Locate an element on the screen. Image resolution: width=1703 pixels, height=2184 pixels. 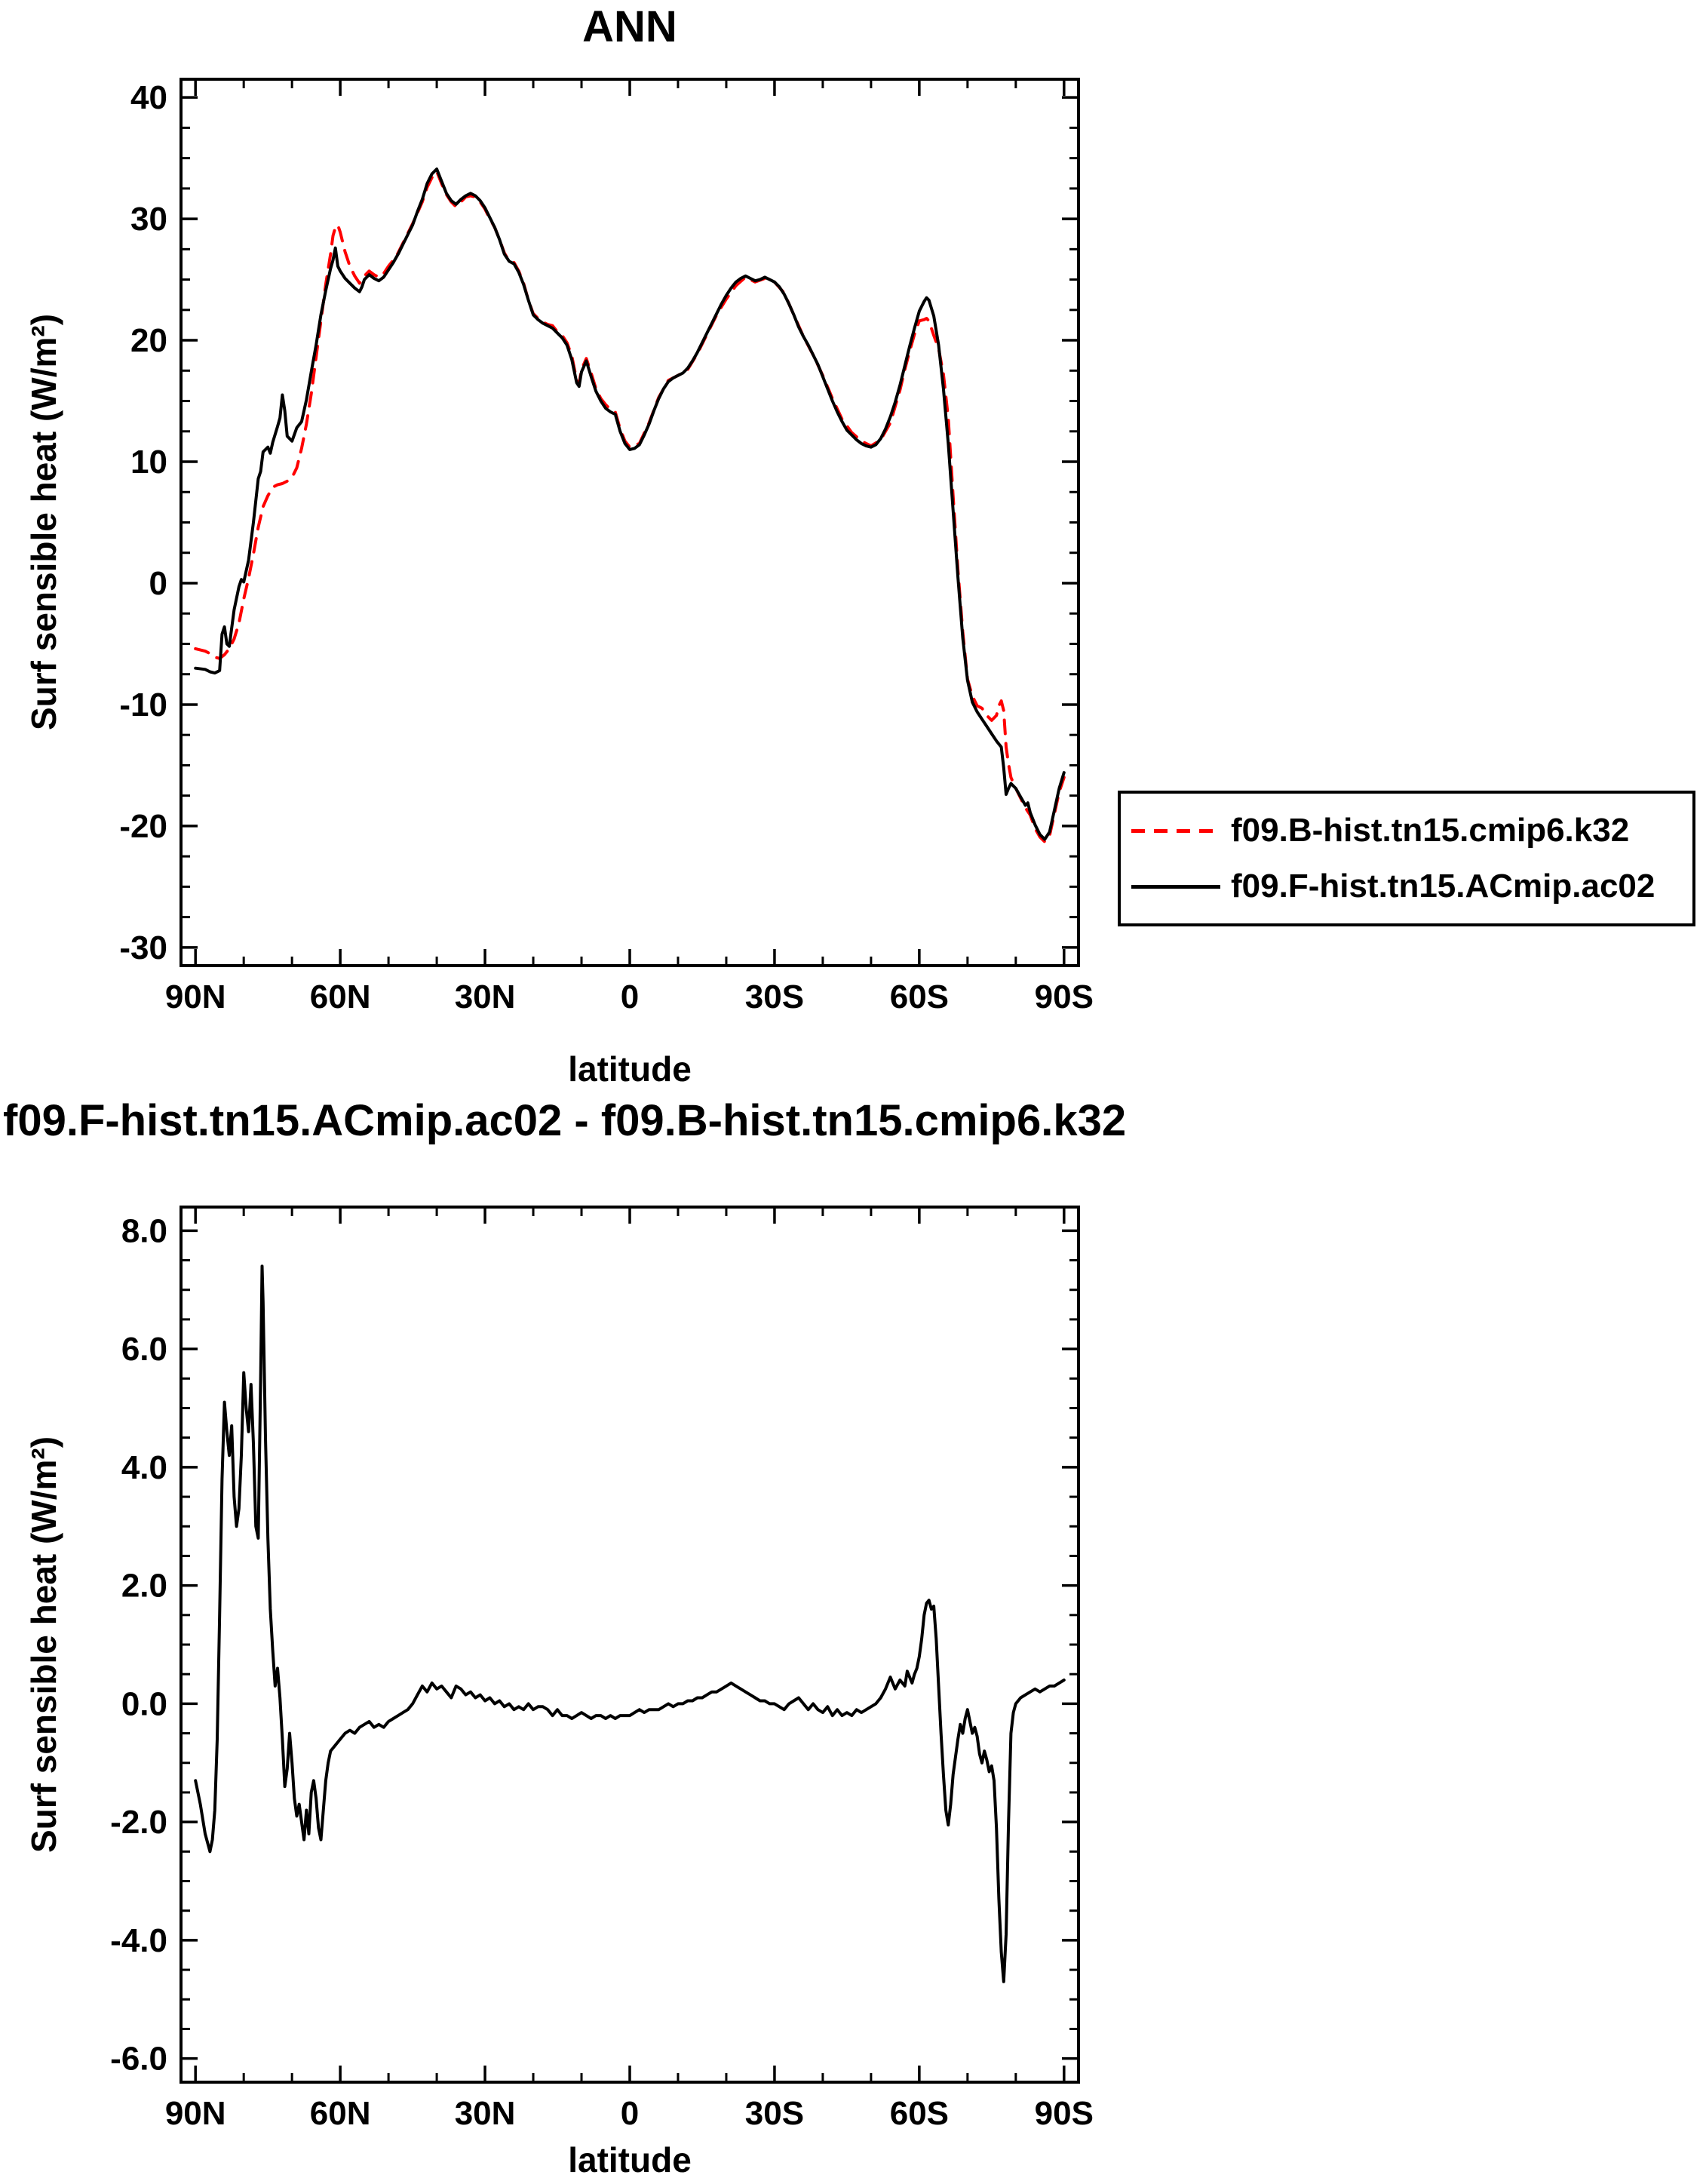
svg-text: 40 is located at coordinates (149, 97).